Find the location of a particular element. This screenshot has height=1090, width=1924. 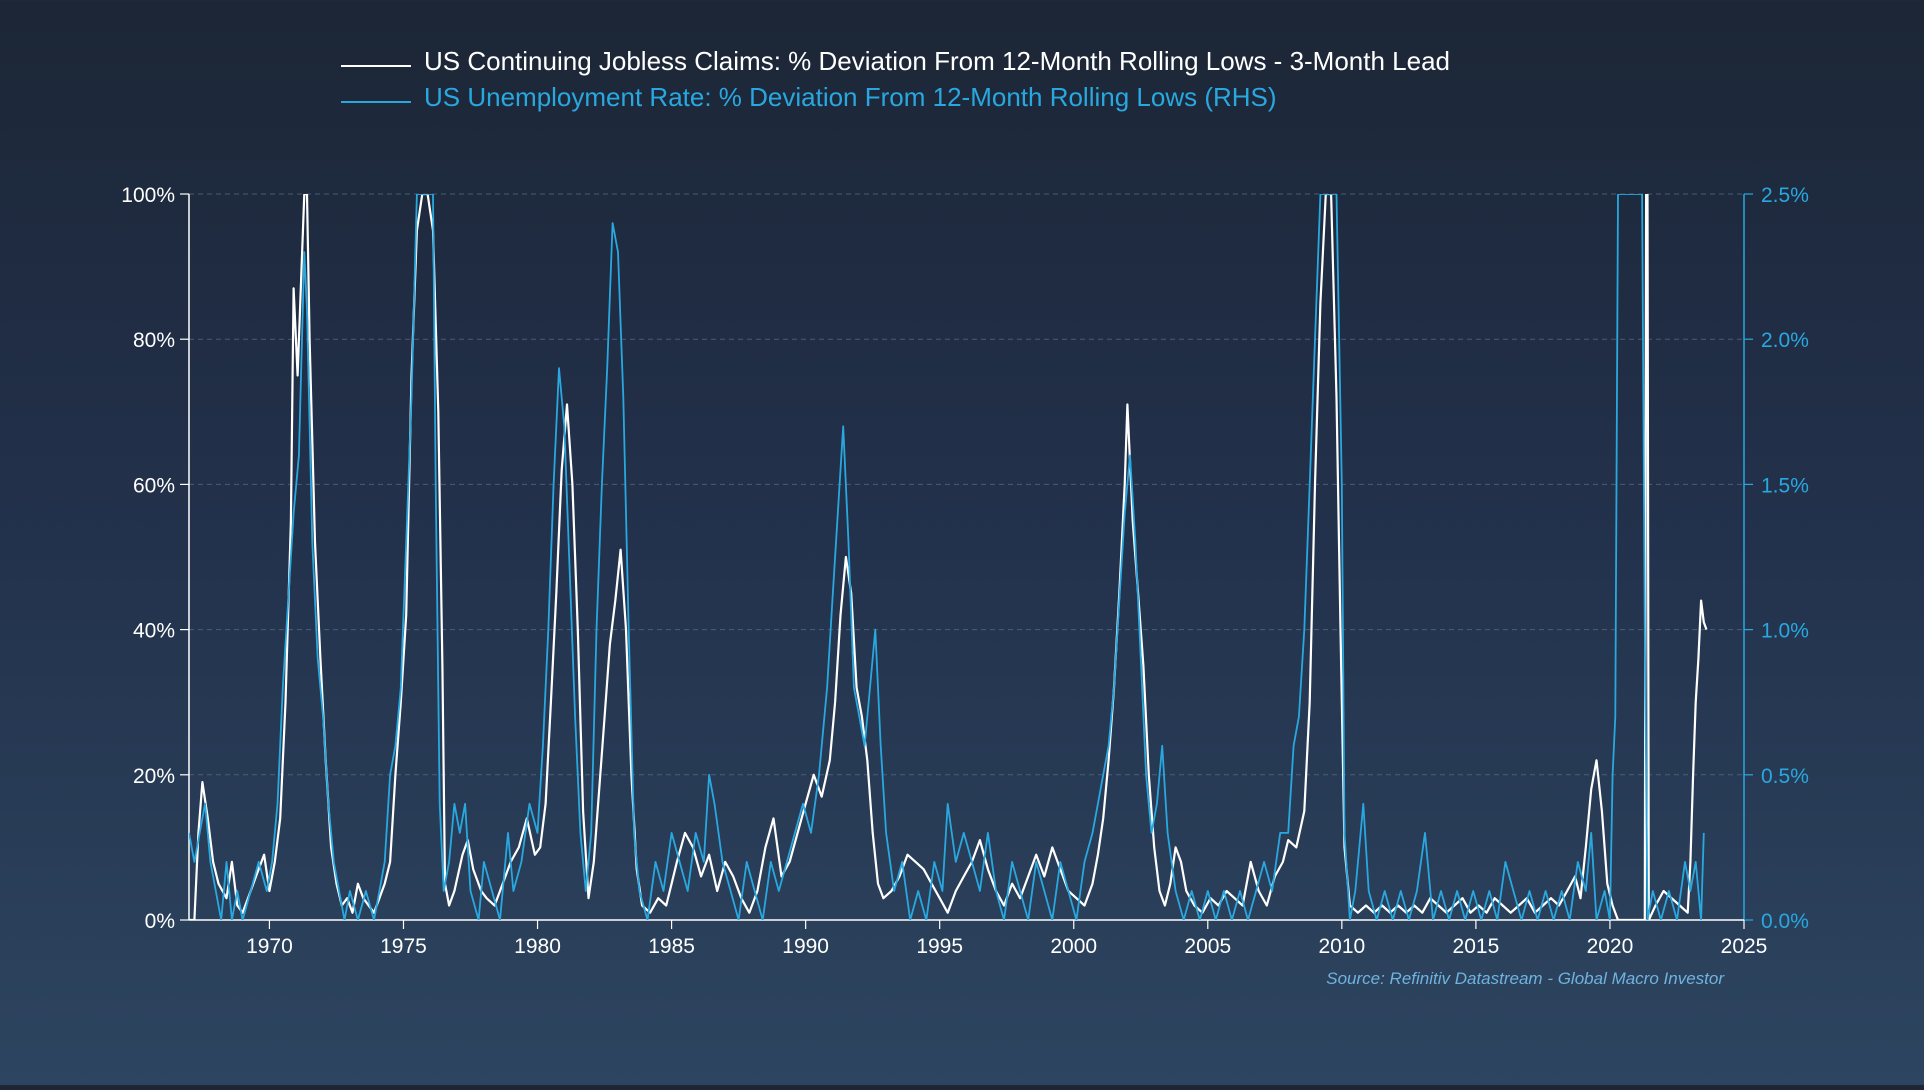

x-tick-label: 1990 is located at coordinates (805, 946).